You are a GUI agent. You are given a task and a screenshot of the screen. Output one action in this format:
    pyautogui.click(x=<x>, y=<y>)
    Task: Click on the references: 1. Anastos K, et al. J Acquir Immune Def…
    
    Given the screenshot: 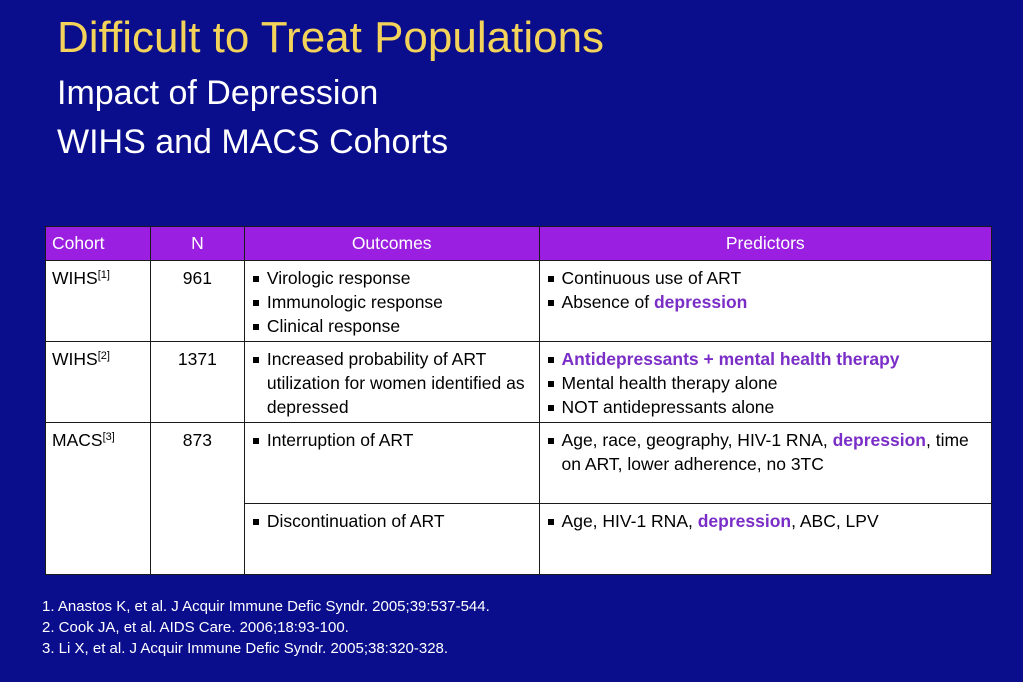 What is the action you would take?
    pyautogui.click(x=266, y=627)
    